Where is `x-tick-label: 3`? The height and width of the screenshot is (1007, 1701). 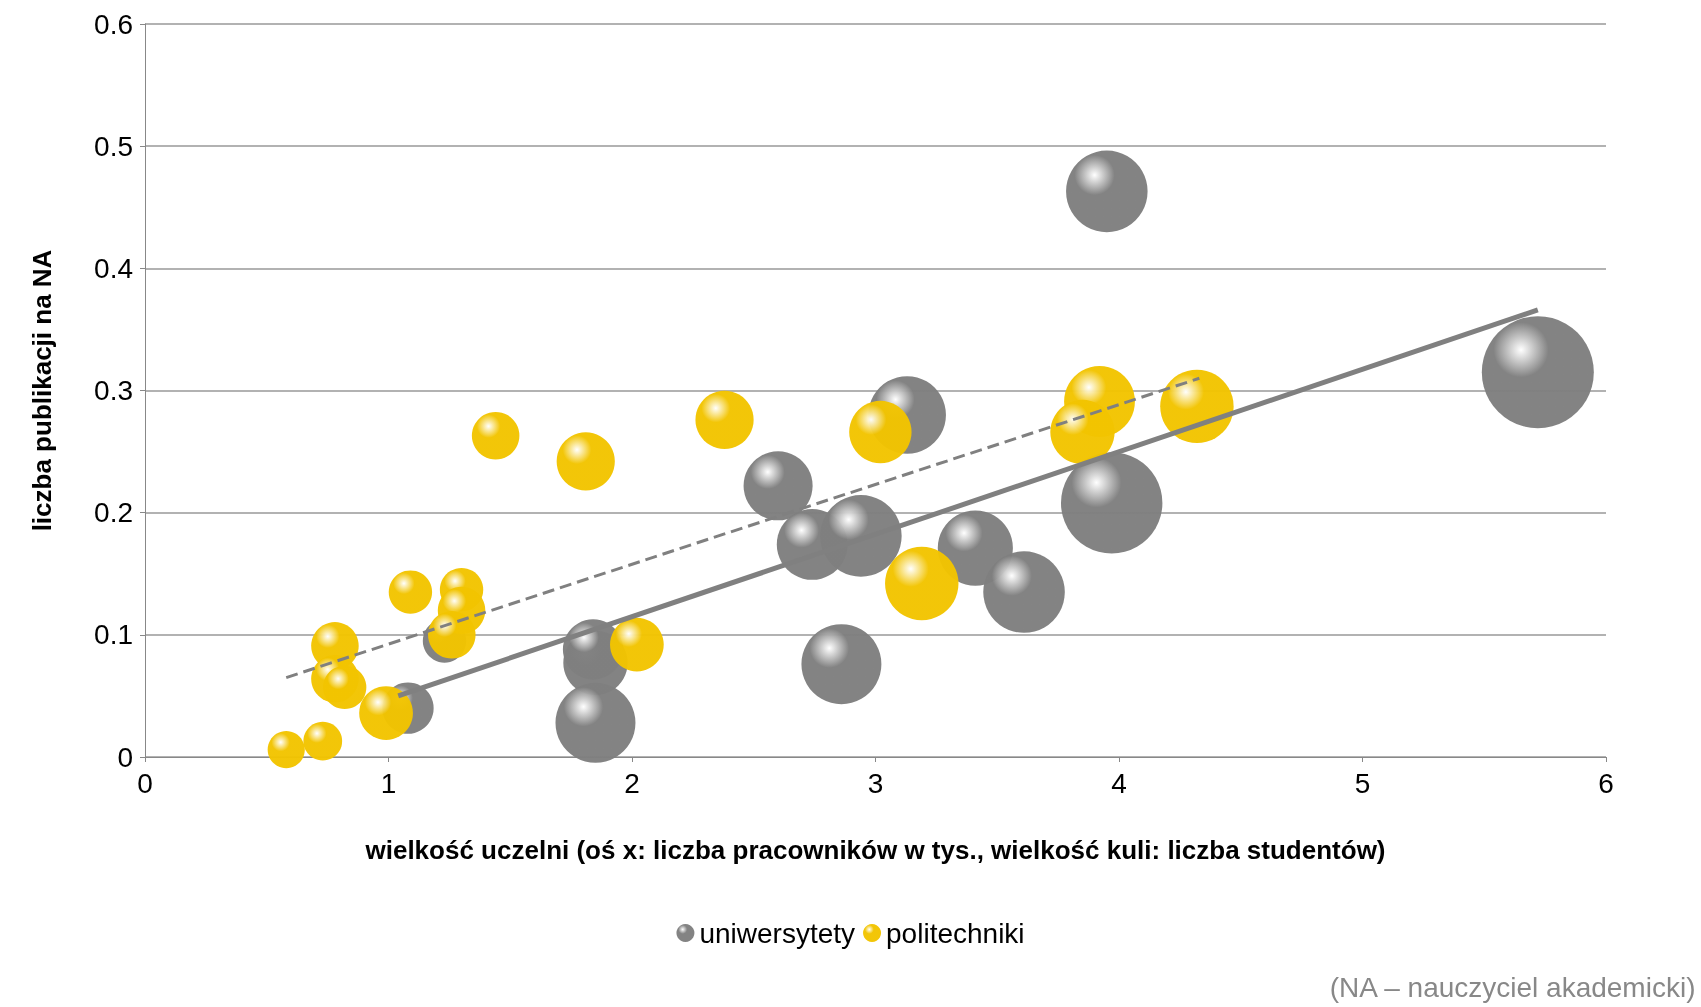
x-tick-label: 3 is located at coordinates (875, 783).